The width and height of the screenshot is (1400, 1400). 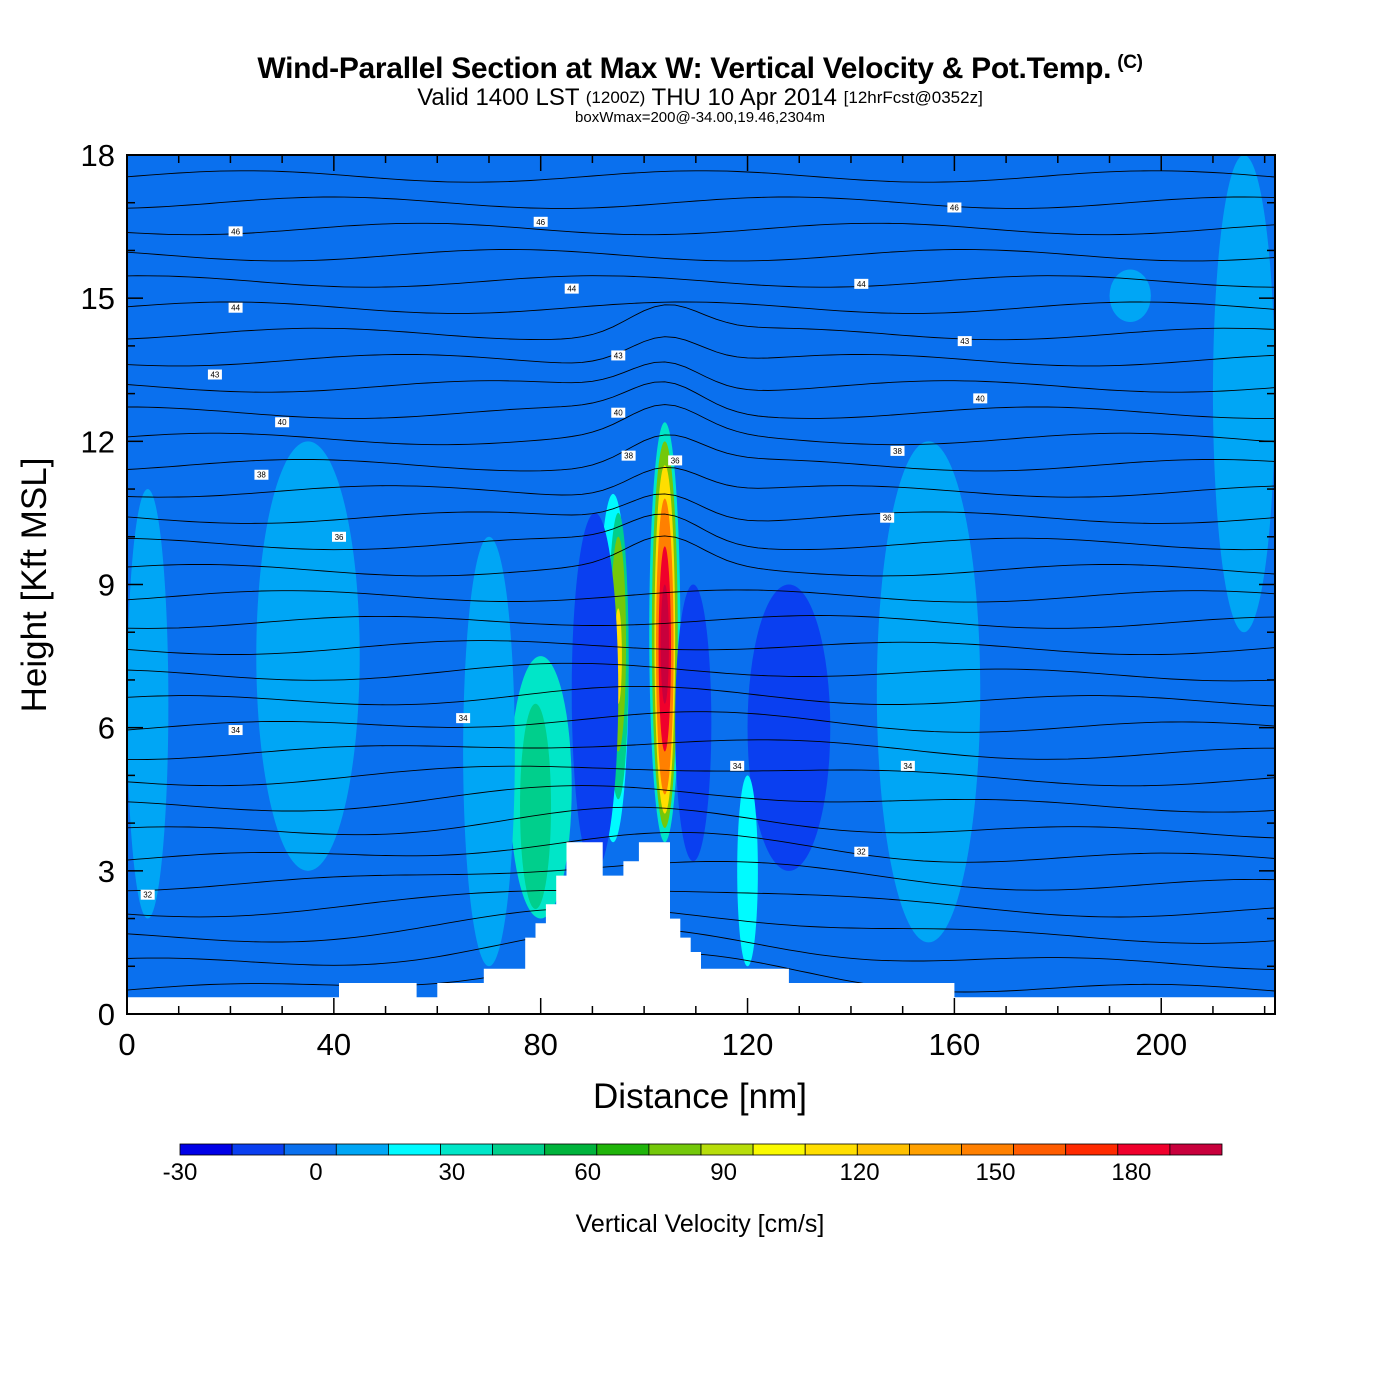 What do you see at coordinates (498, 97) in the screenshot?
I see `valid-time: Valid 1400 LST` at bounding box center [498, 97].